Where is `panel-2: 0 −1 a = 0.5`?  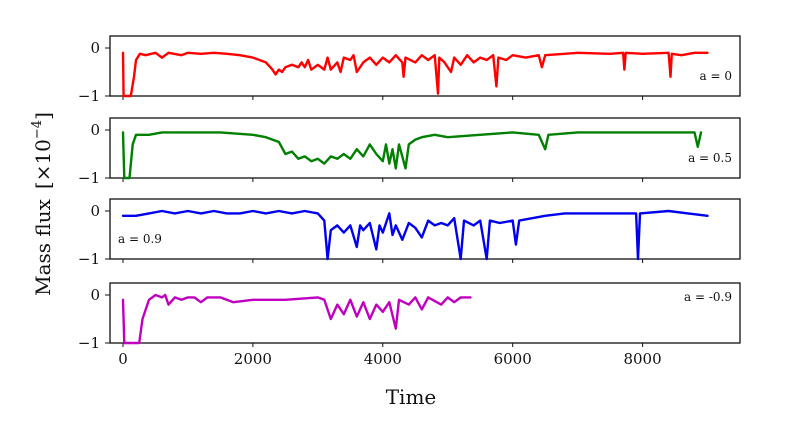
panel-2: 0 −1 a = 0.5 is located at coordinates (409, 152).